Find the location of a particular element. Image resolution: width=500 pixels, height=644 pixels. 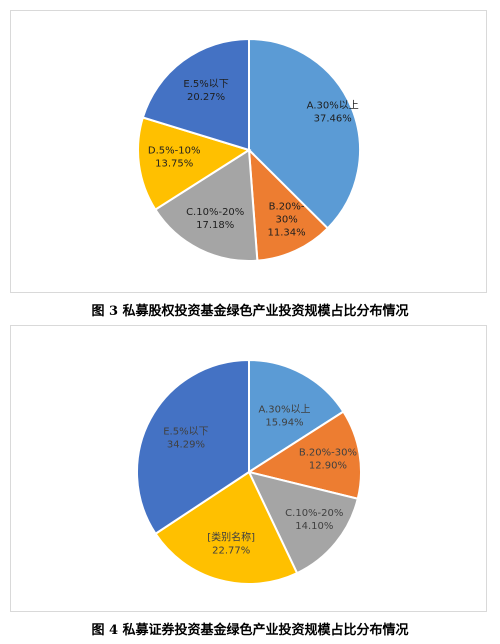

slice-percent-label: 22.77% is located at coordinates (231, 551).